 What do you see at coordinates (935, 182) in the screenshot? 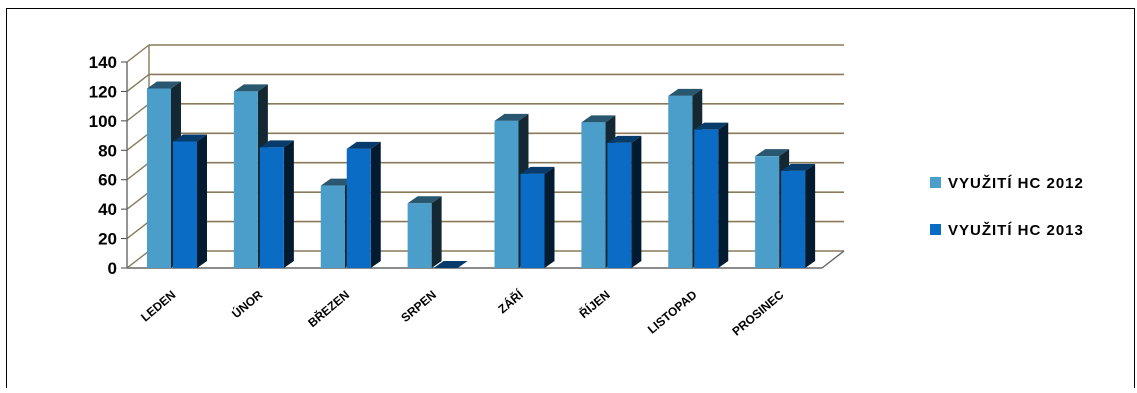
I see `legend-swatch-2012` at bounding box center [935, 182].